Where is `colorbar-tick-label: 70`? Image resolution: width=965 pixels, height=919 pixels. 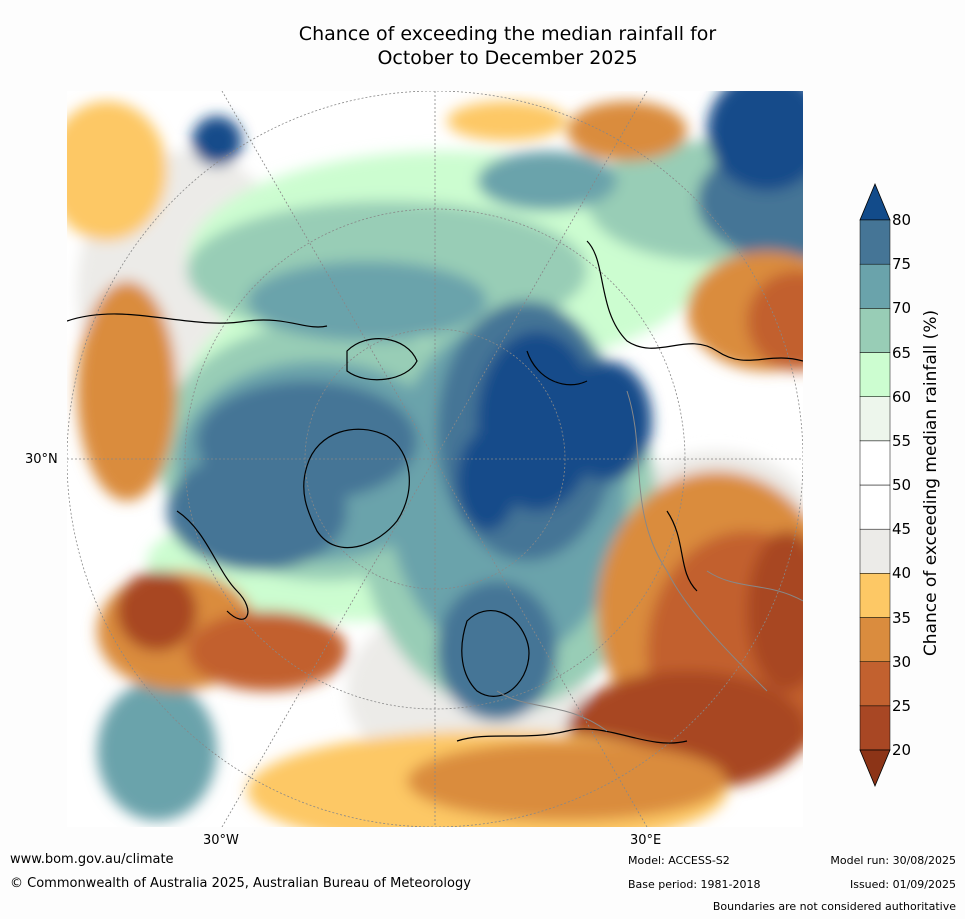 colorbar-tick-label: 70 is located at coordinates (902, 308).